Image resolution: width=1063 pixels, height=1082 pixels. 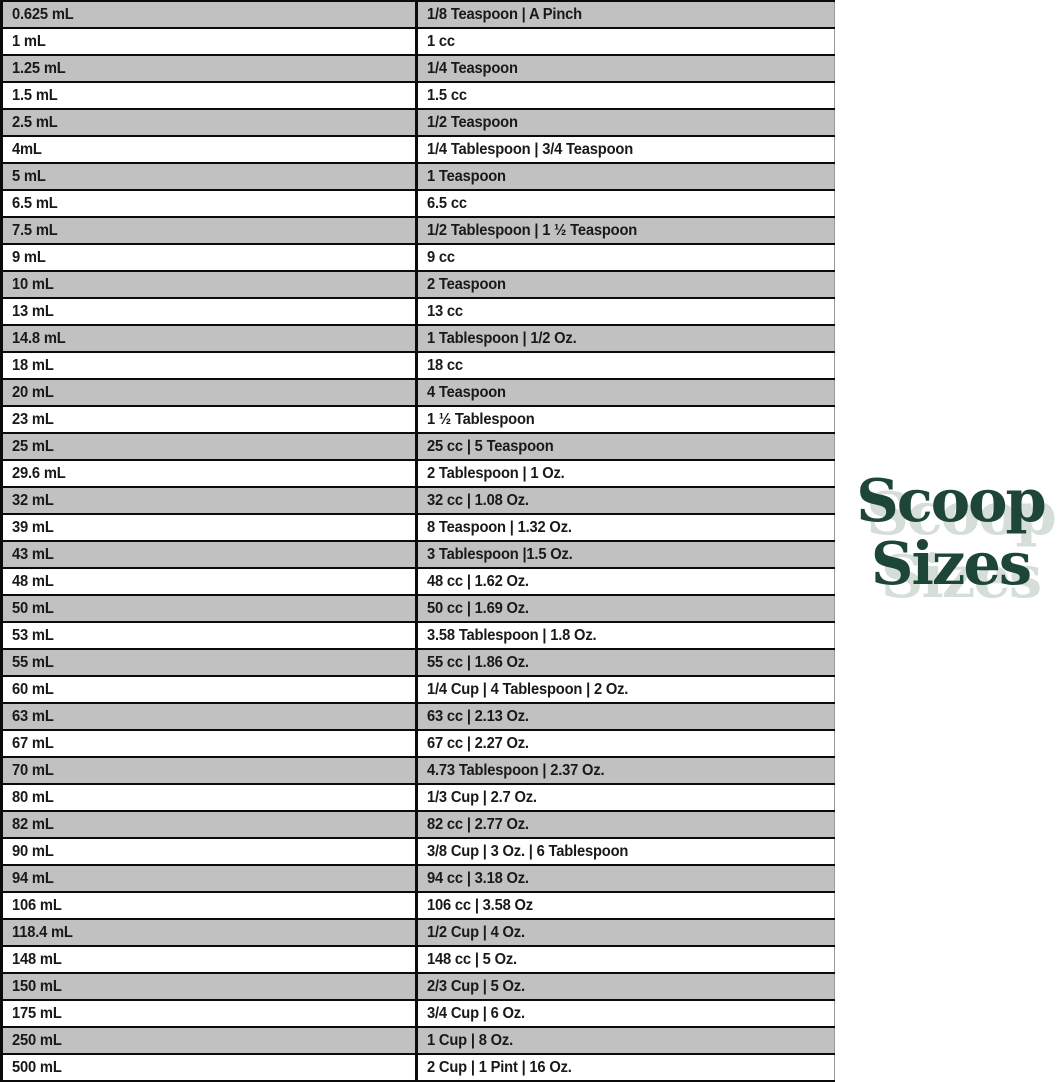 I want to click on conversion-value: 3 Tablespoon |1.5 Oz., so click(x=500, y=554).